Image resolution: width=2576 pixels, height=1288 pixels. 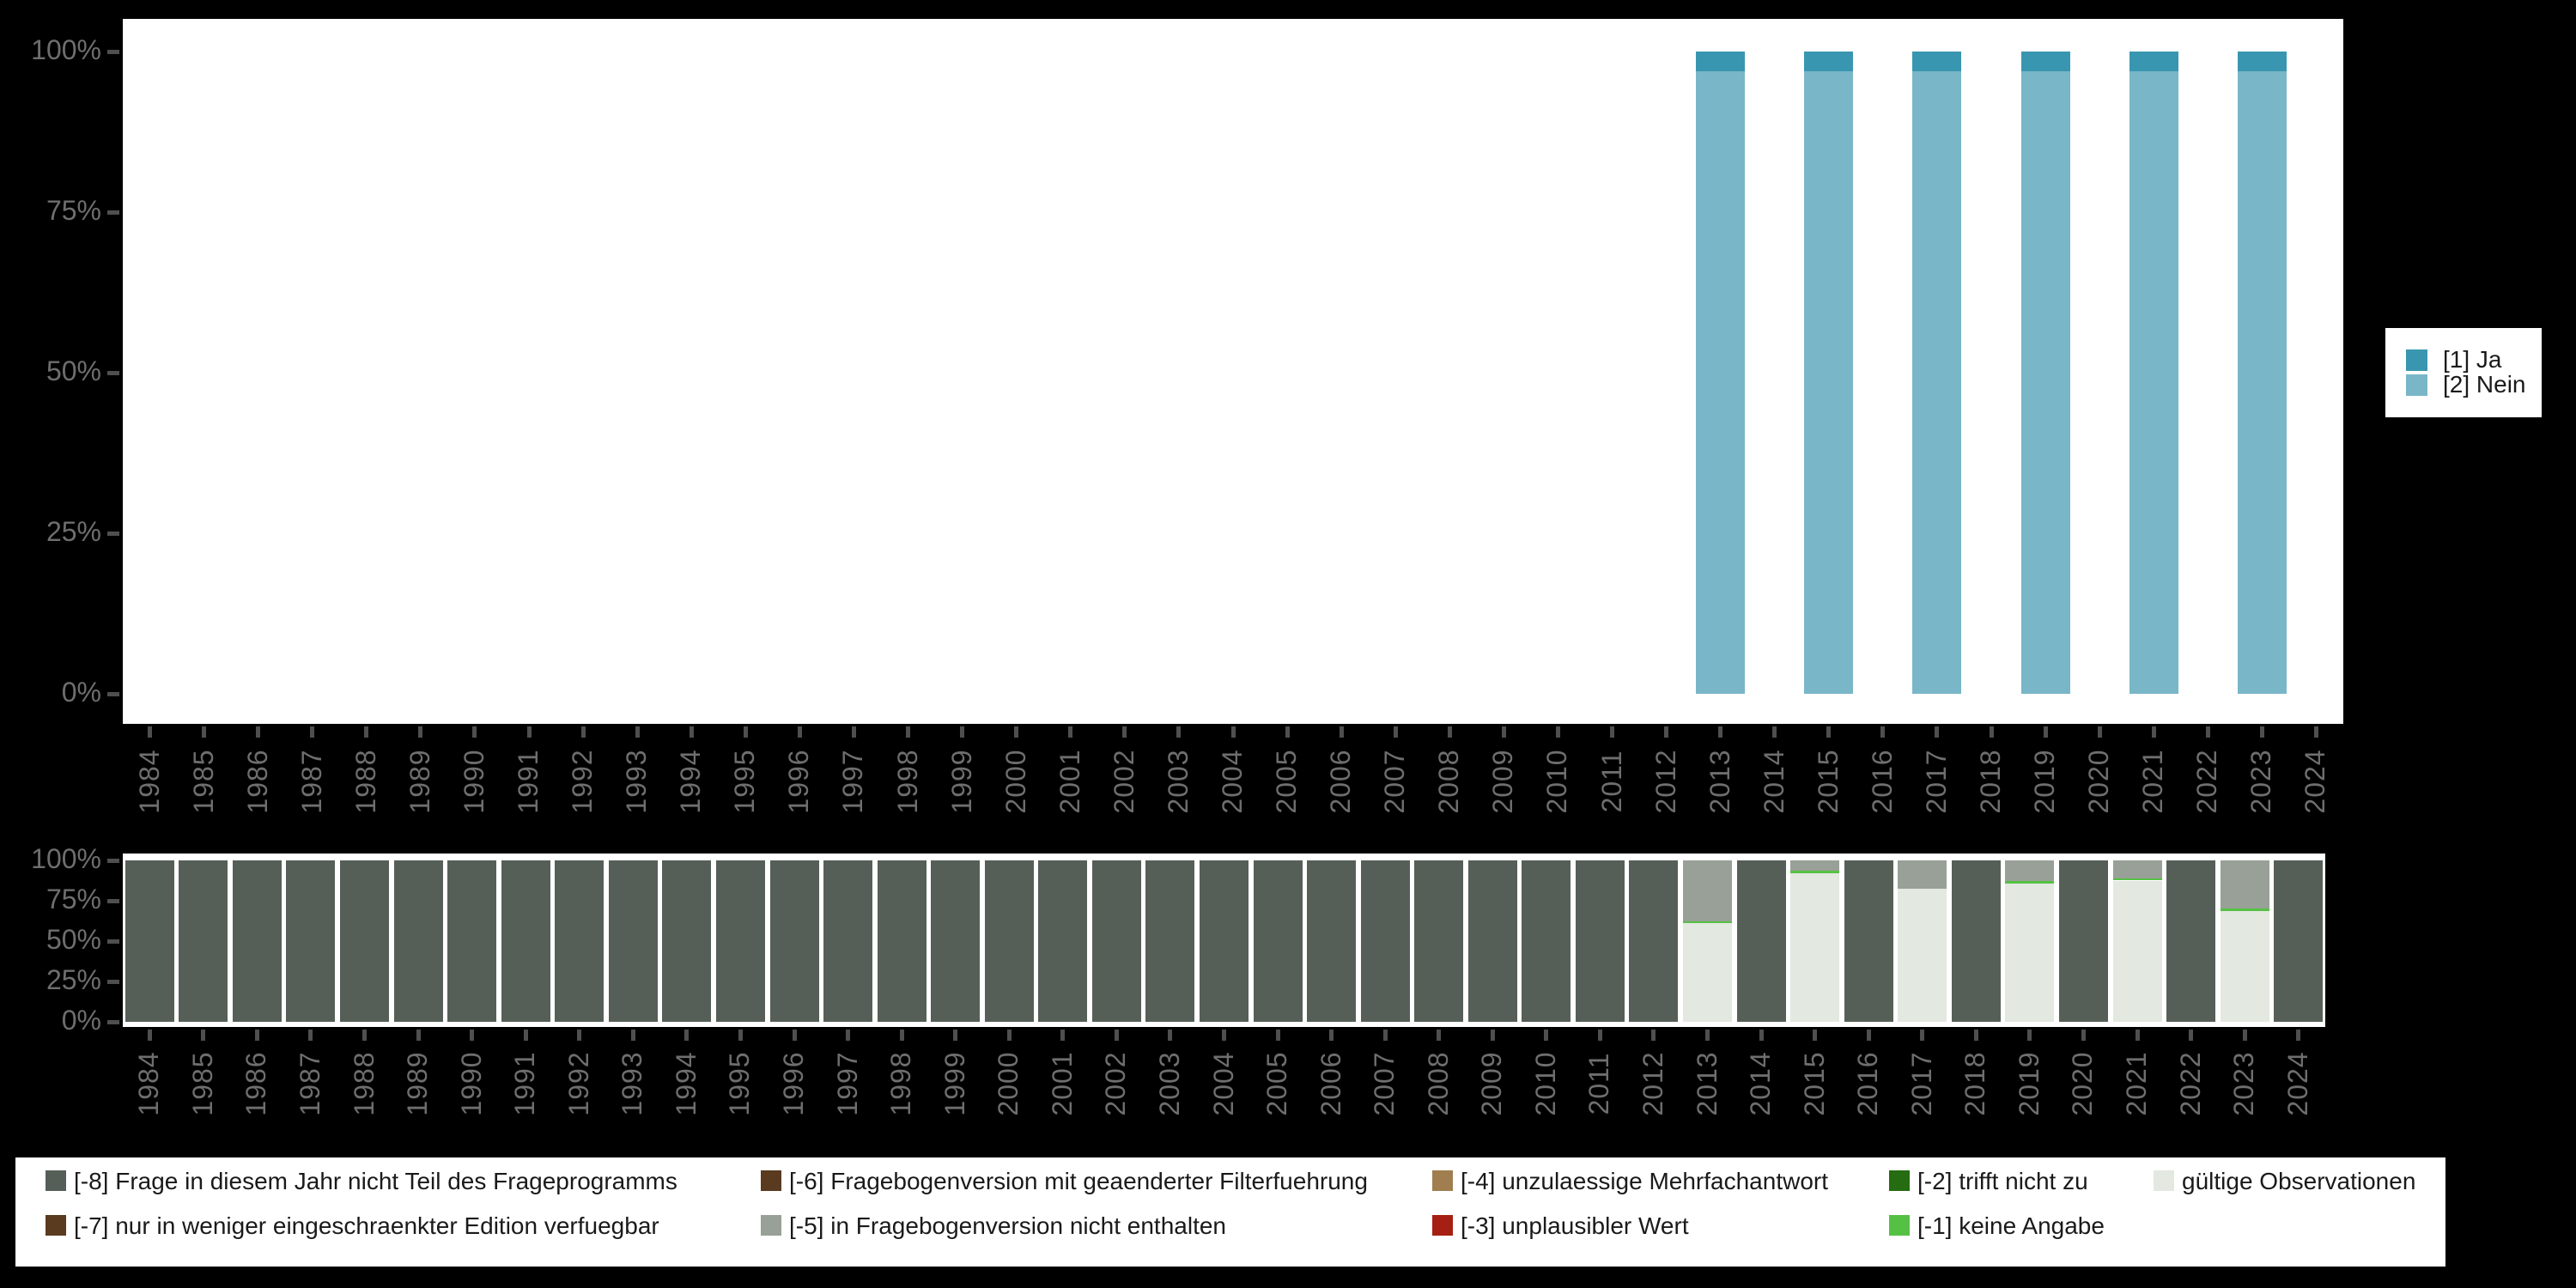 What do you see at coordinates (847, 1083) in the screenshot?
I see `x-tick-label: 1997` at bounding box center [847, 1083].